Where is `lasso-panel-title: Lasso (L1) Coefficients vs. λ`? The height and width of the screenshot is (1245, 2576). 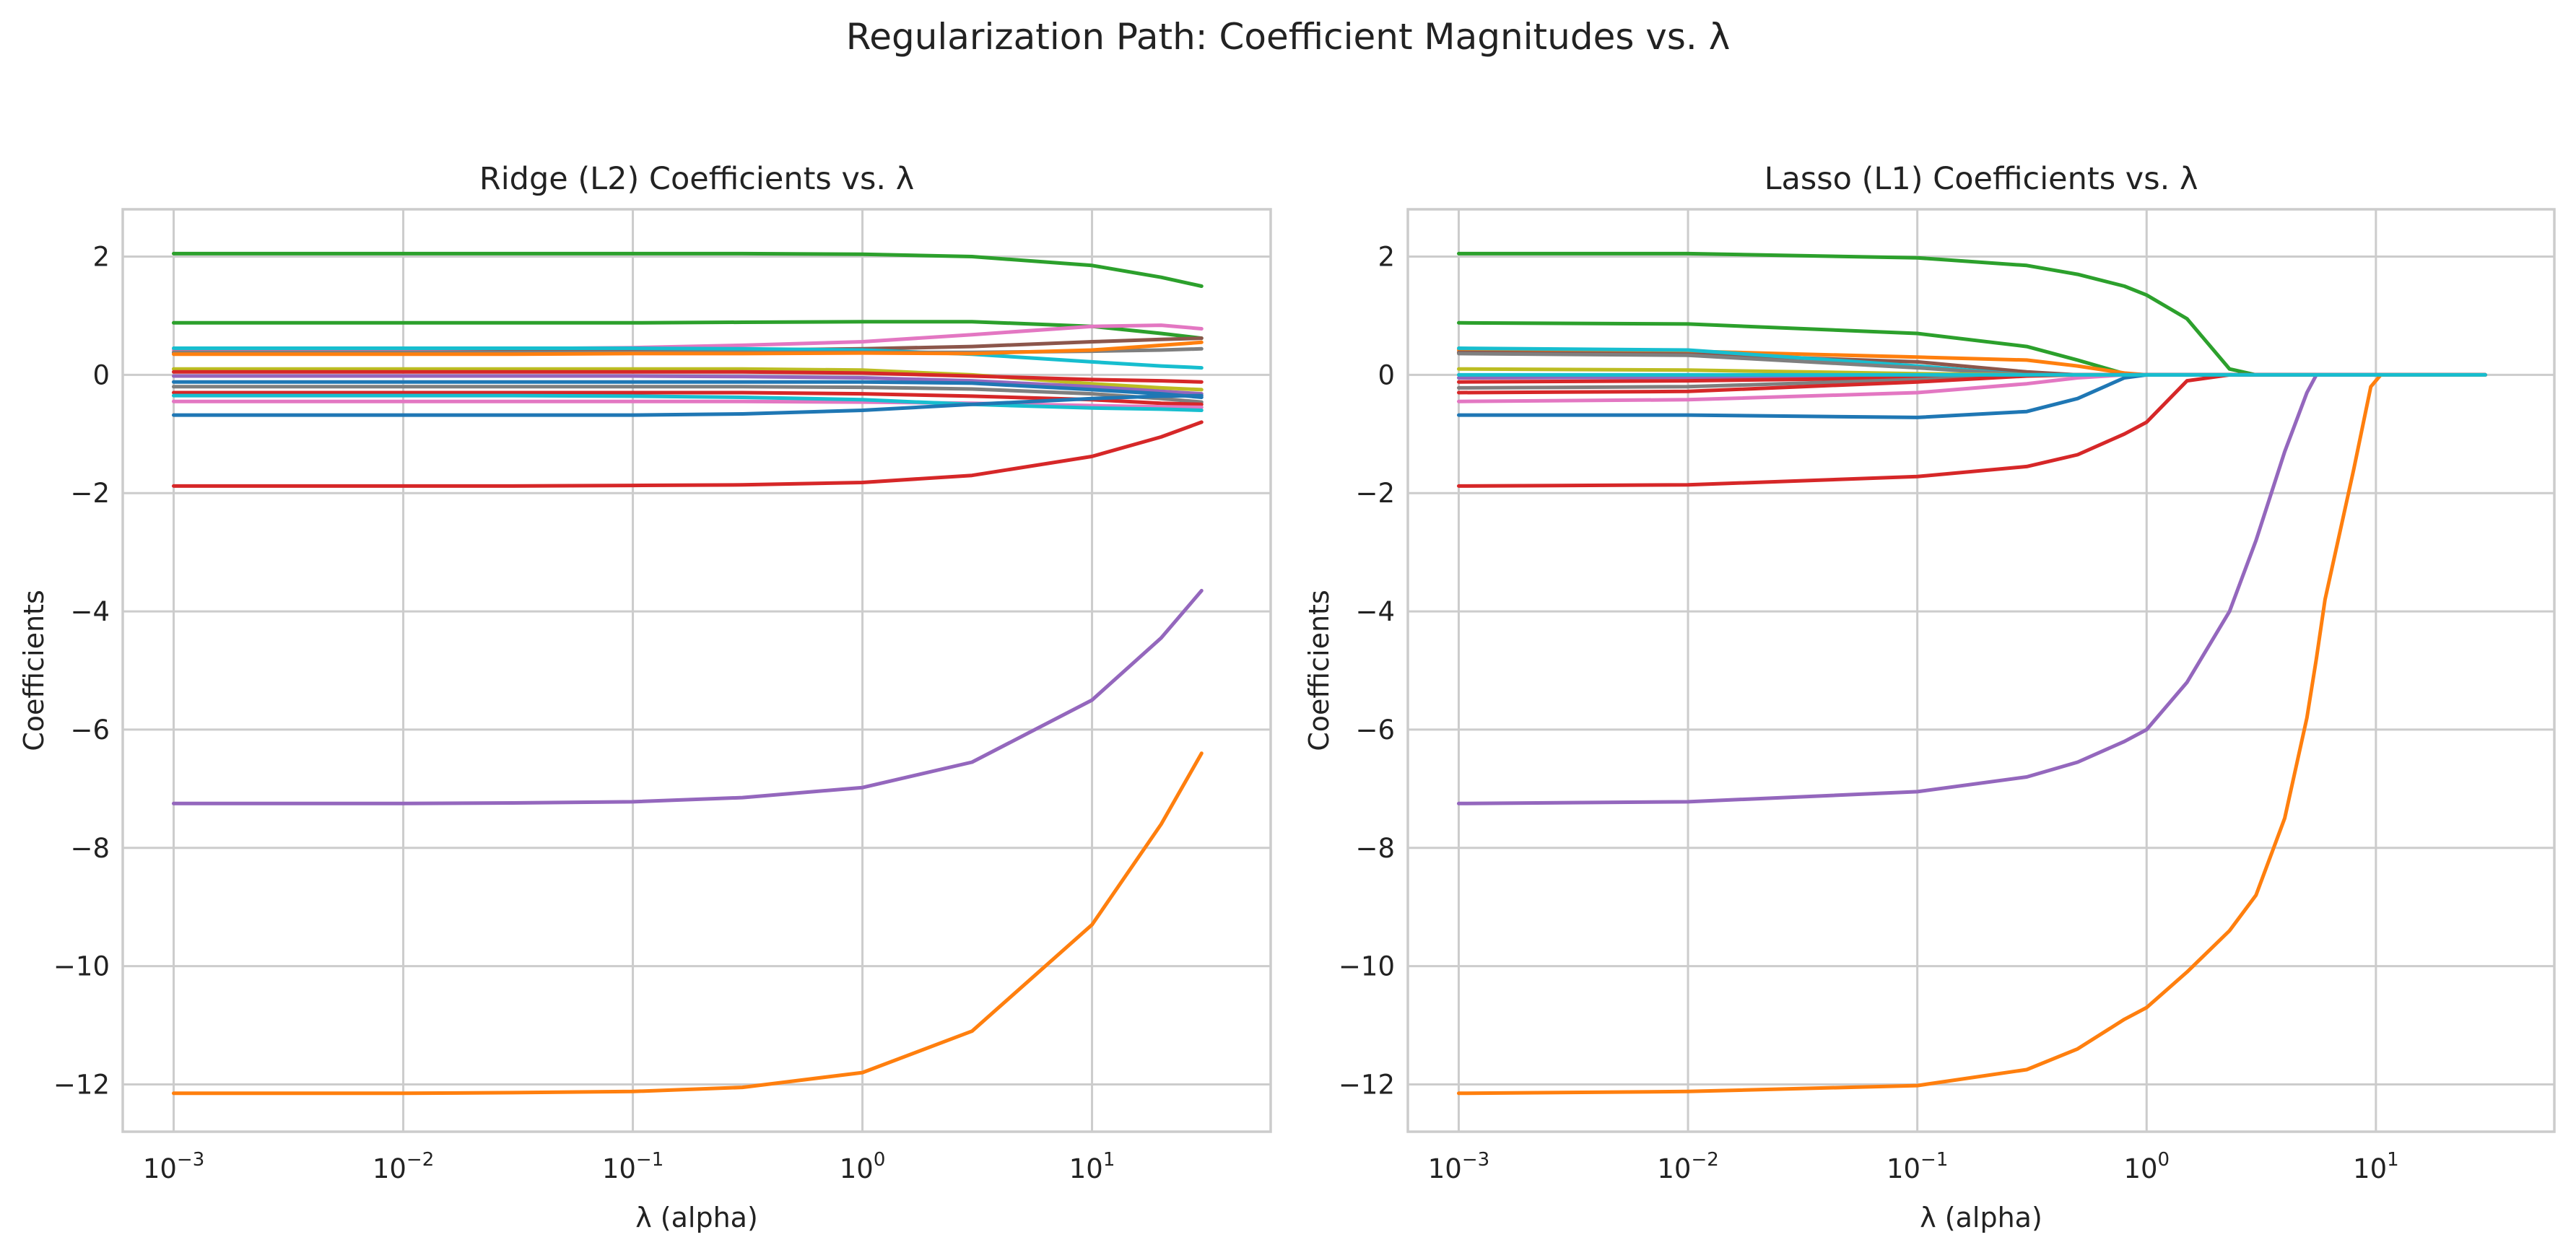
lasso-panel-title: Lasso (L1) Coefficients vs. λ is located at coordinates (1981, 179).